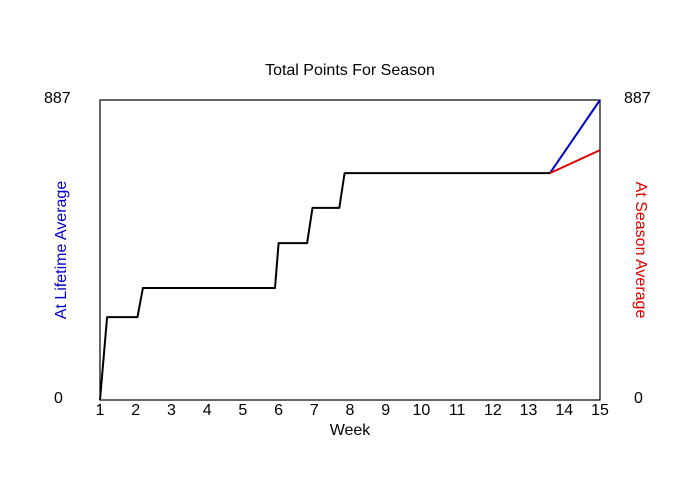  Describe the element at coordinates (279, 410) in the screenshot. I see `x-tick-label: 6` at that location.